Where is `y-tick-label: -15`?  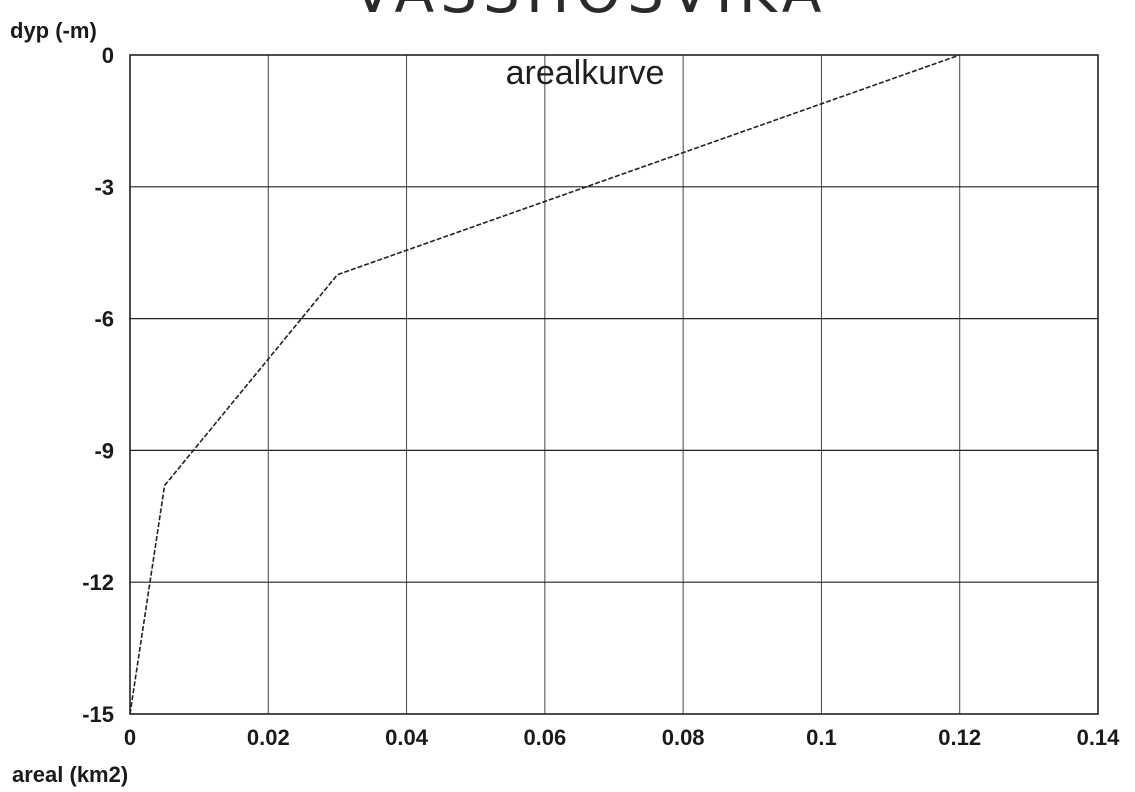 y-tick-label: -15 is located at coordinates (98, 714).